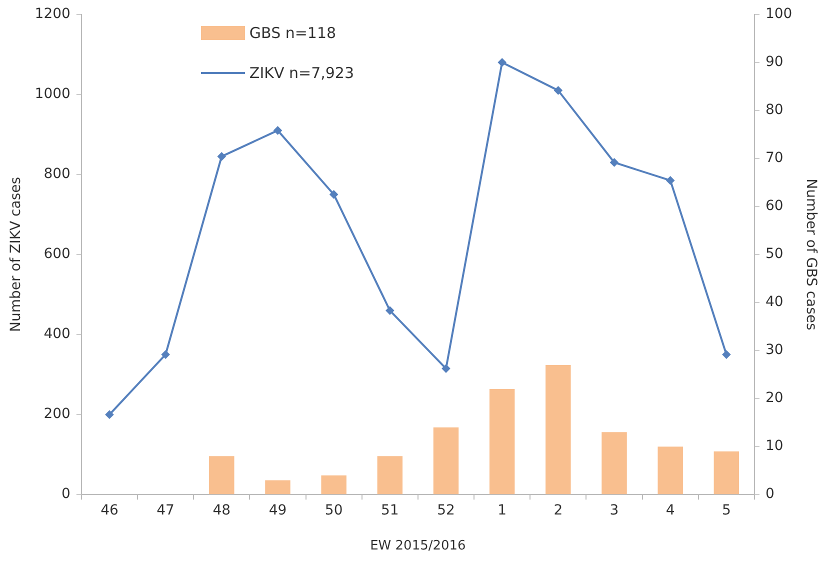 This screenshot has height=564, width=827. Describe the element at coordinates (333, 510) in the screenshot. I see `x-tick-label: 50` at that location.